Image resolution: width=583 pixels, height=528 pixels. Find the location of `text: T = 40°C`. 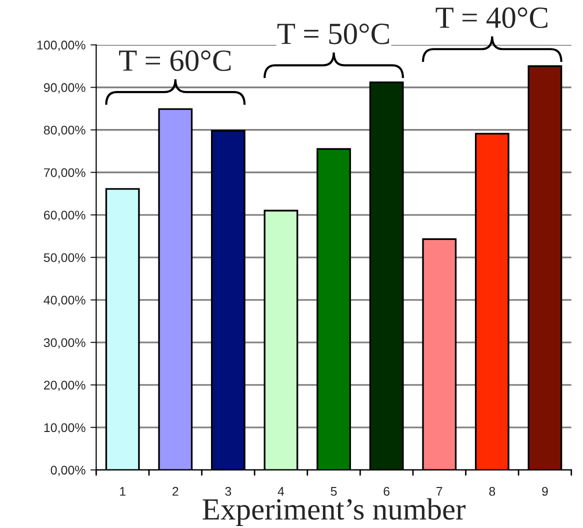

text: T = 40°C is located at coordinates (492, 17).